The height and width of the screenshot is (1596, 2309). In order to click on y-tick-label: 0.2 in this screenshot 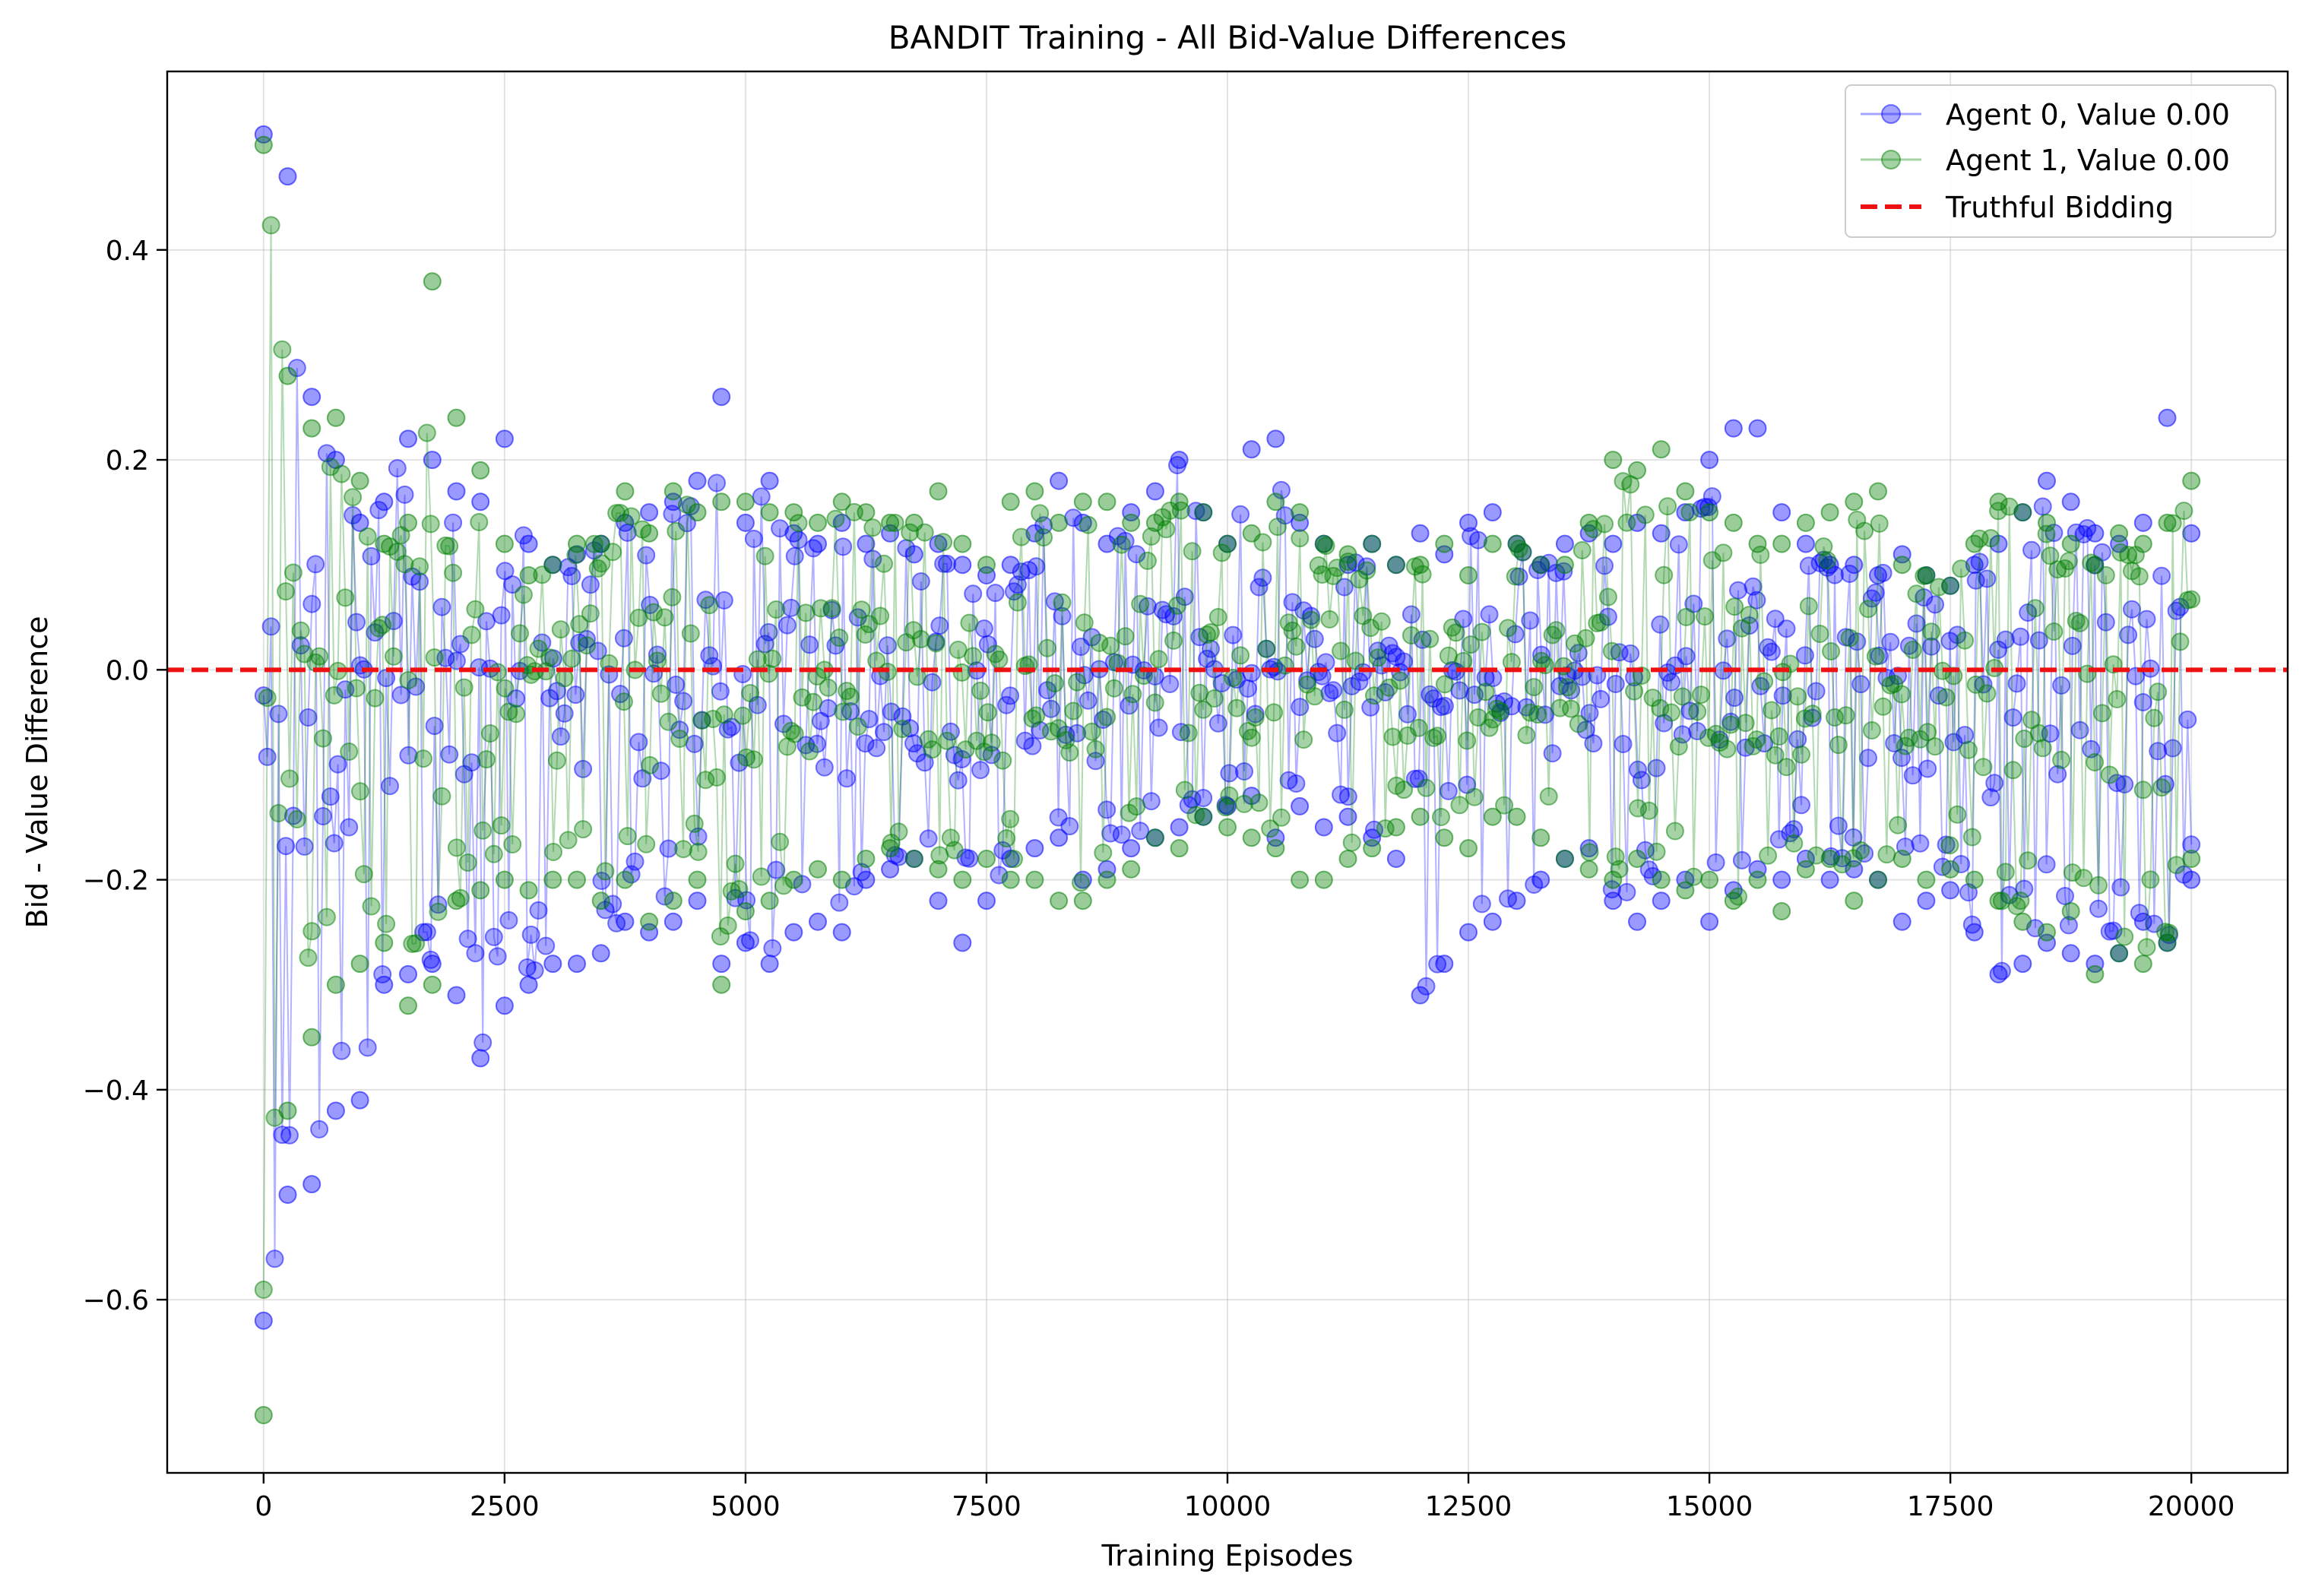, I will do `click(127, 461)`.